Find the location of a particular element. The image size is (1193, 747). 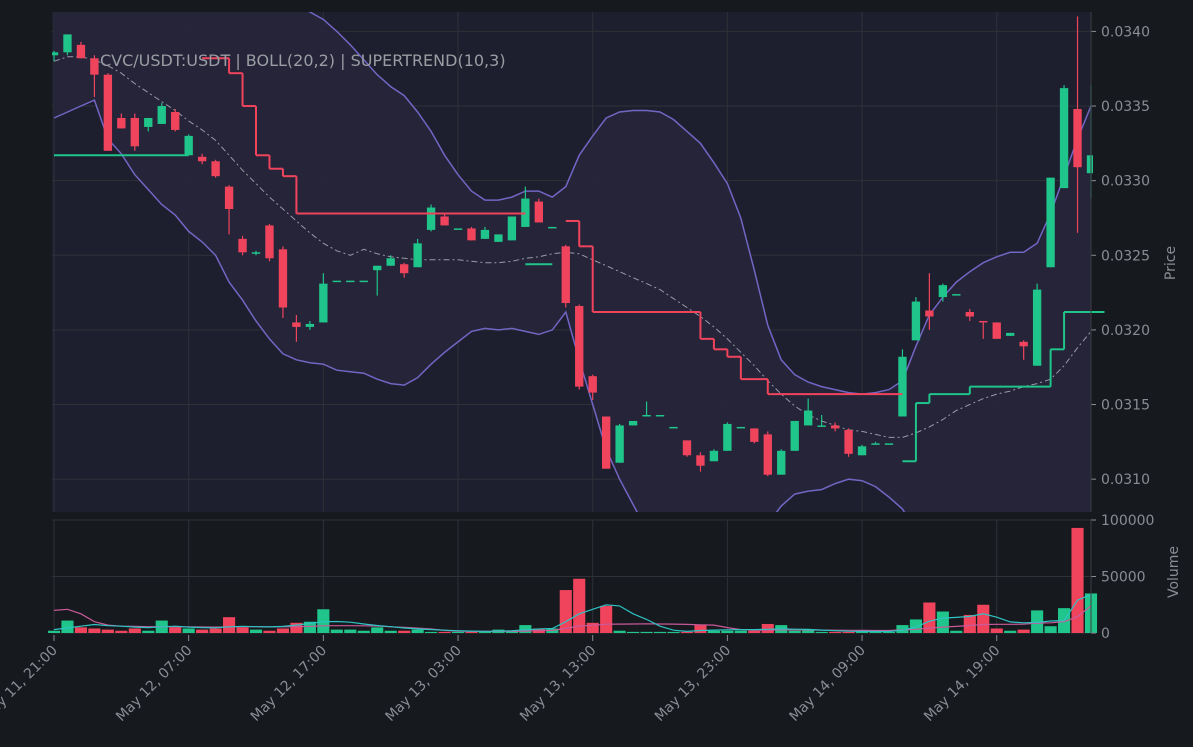

volume-axis-label: Volume is located at coordinates (1174, 572).